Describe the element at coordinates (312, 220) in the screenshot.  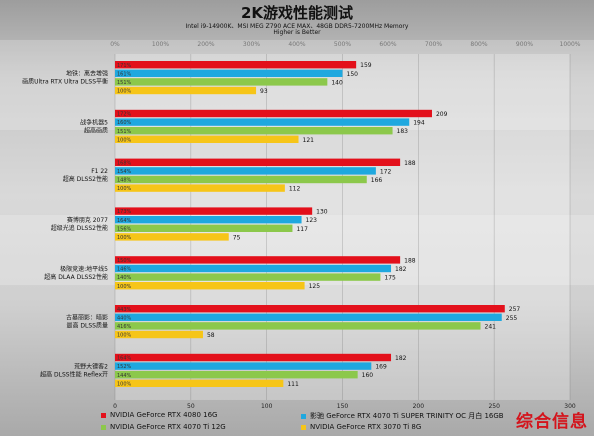
I see `bar-value-label: 123` at that location.